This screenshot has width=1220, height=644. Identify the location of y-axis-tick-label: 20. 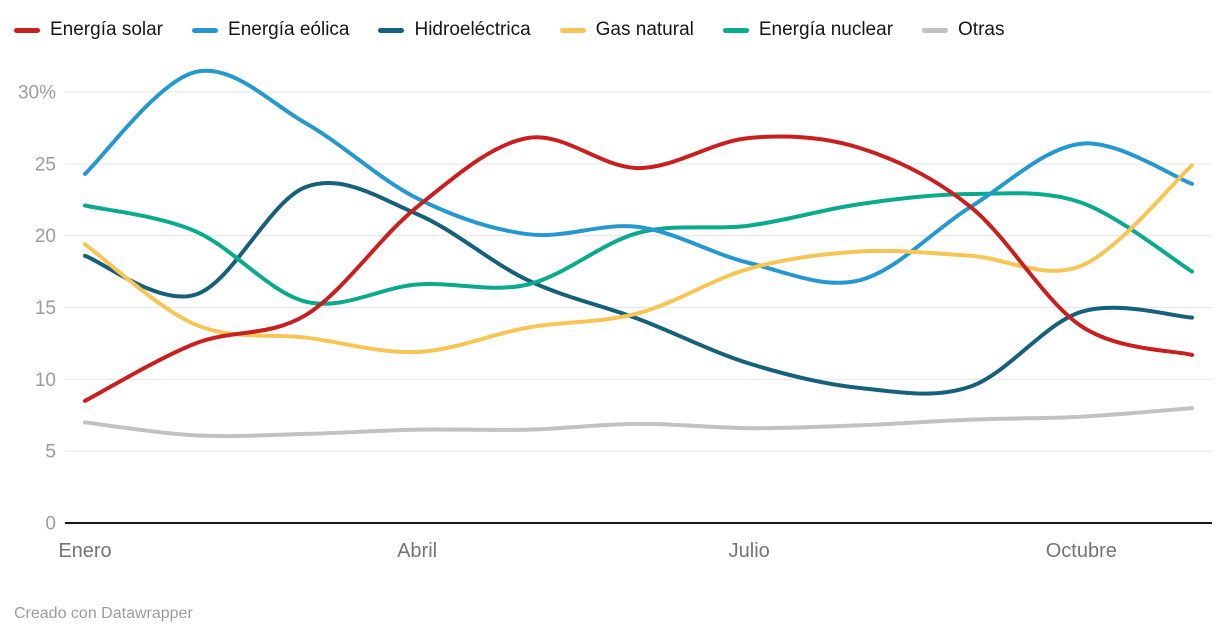
(45, 236).